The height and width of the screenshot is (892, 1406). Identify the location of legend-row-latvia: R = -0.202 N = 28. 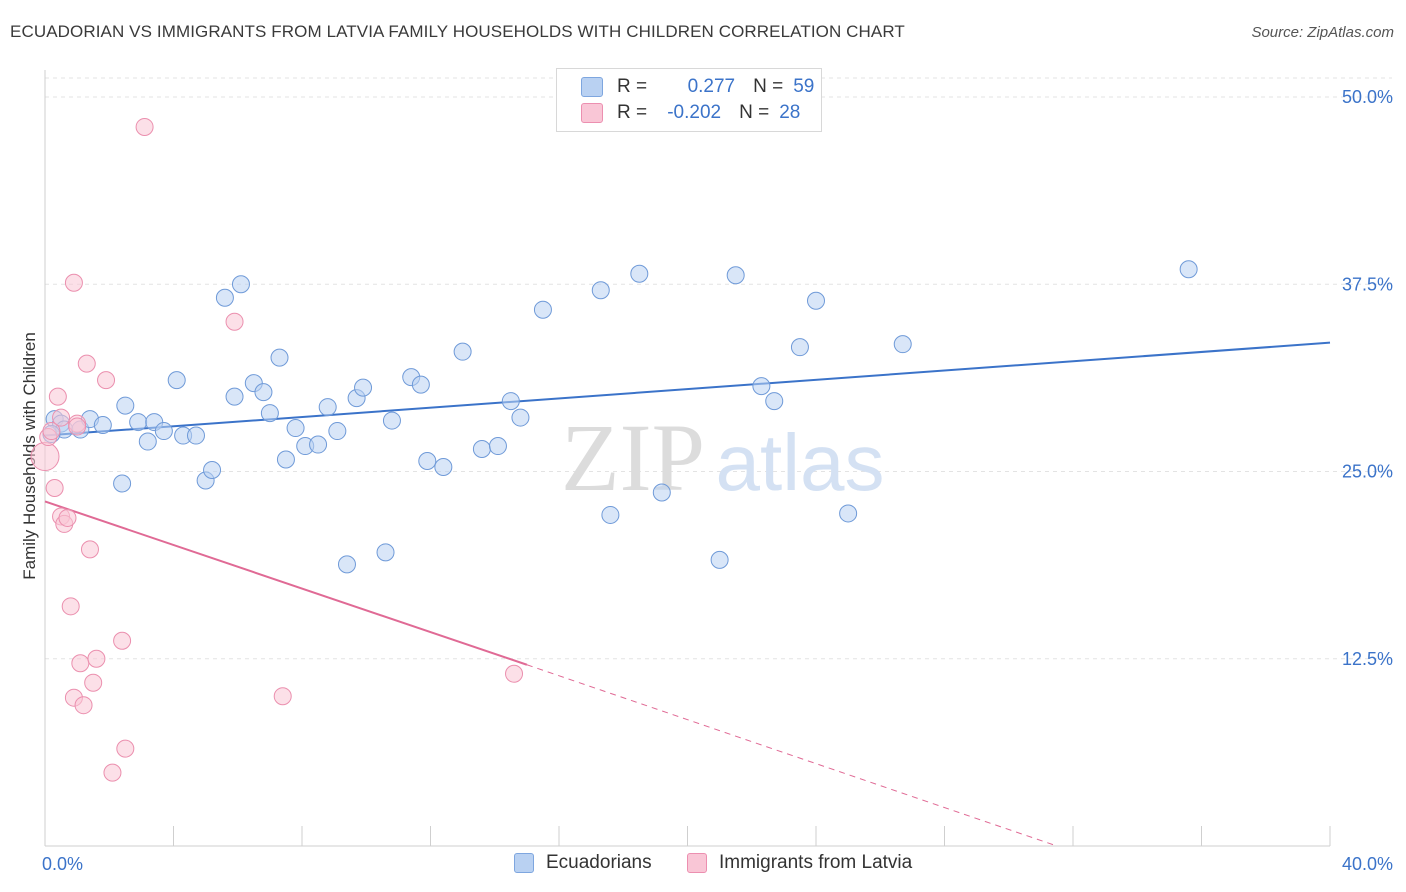
(690, 113).